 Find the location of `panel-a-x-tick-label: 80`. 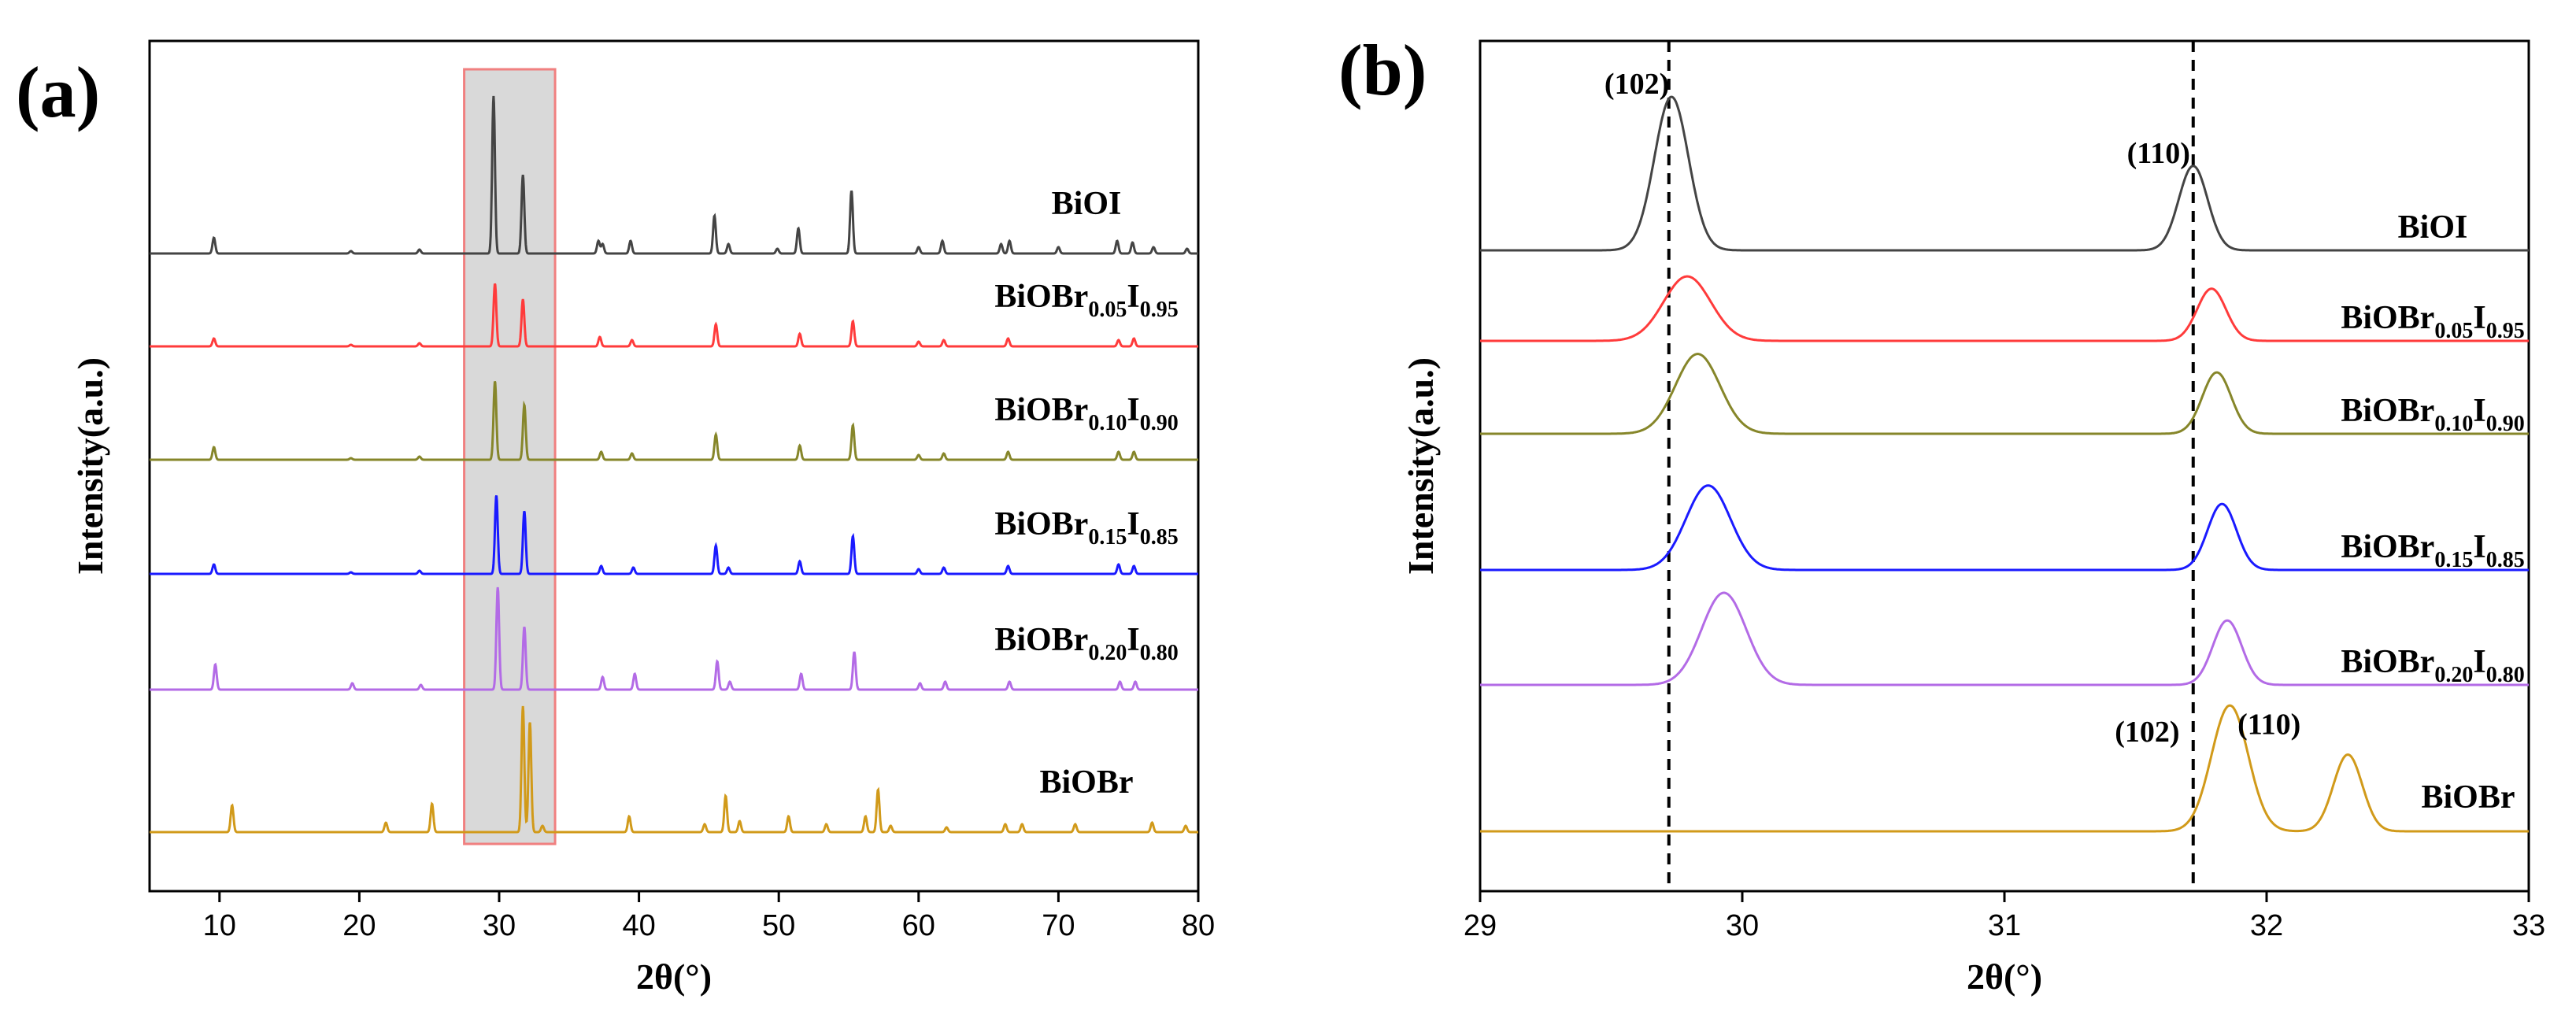

panel-a-x-tick-label: 80 is located at coordinates (1198, 925).